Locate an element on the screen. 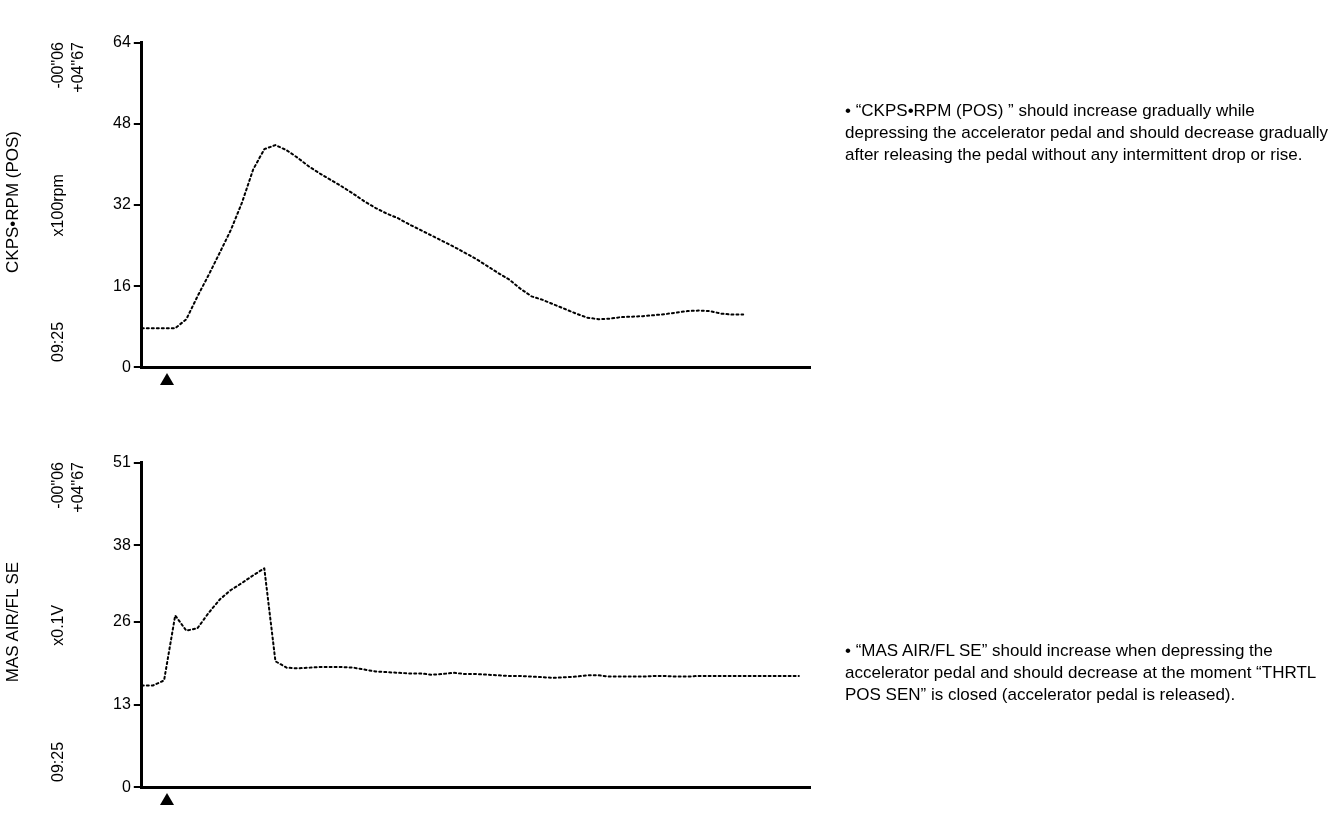  y-axis-title: CKPS•RPM (POS) is located at coordinates (13, 202).